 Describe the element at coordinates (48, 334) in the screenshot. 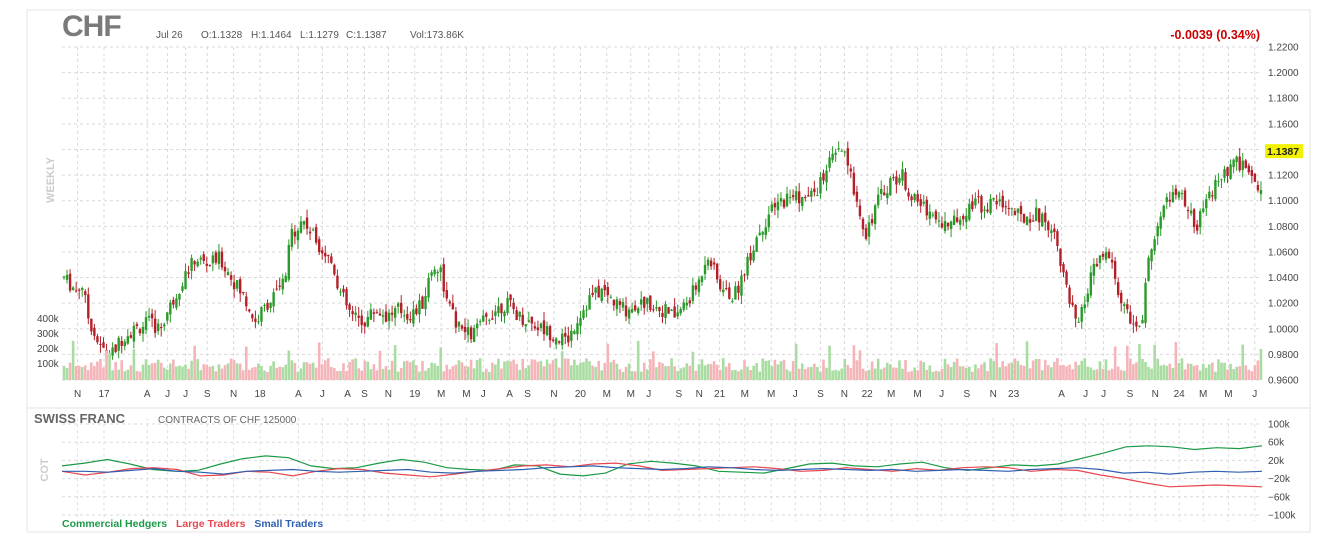

I see `volume-tick-label: 300k` at that location.